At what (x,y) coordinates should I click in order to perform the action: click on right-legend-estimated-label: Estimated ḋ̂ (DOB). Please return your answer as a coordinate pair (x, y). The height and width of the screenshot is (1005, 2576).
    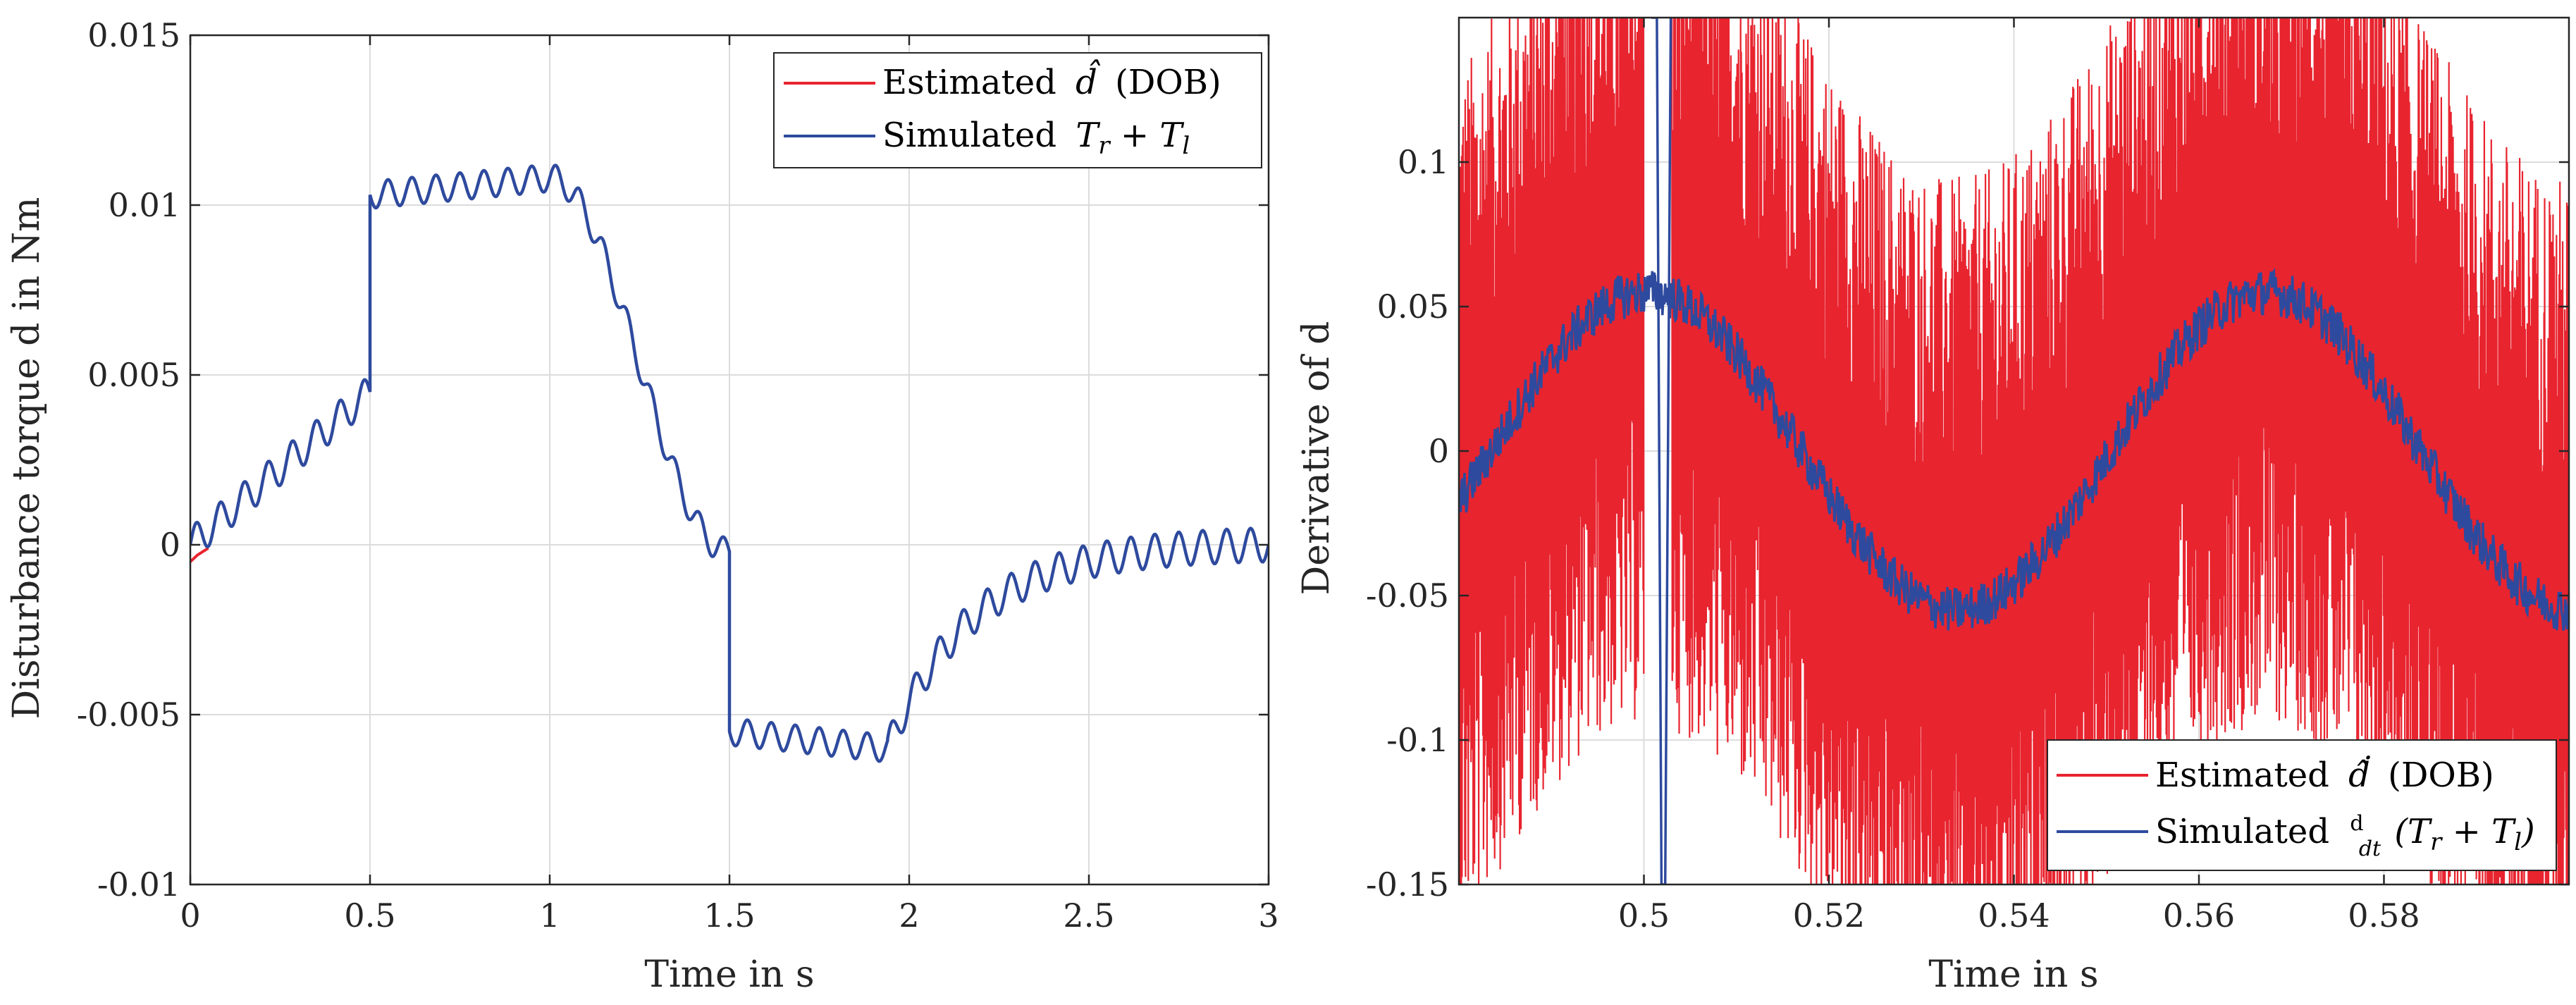
    Looking at the image, I should click on (2324, 775).